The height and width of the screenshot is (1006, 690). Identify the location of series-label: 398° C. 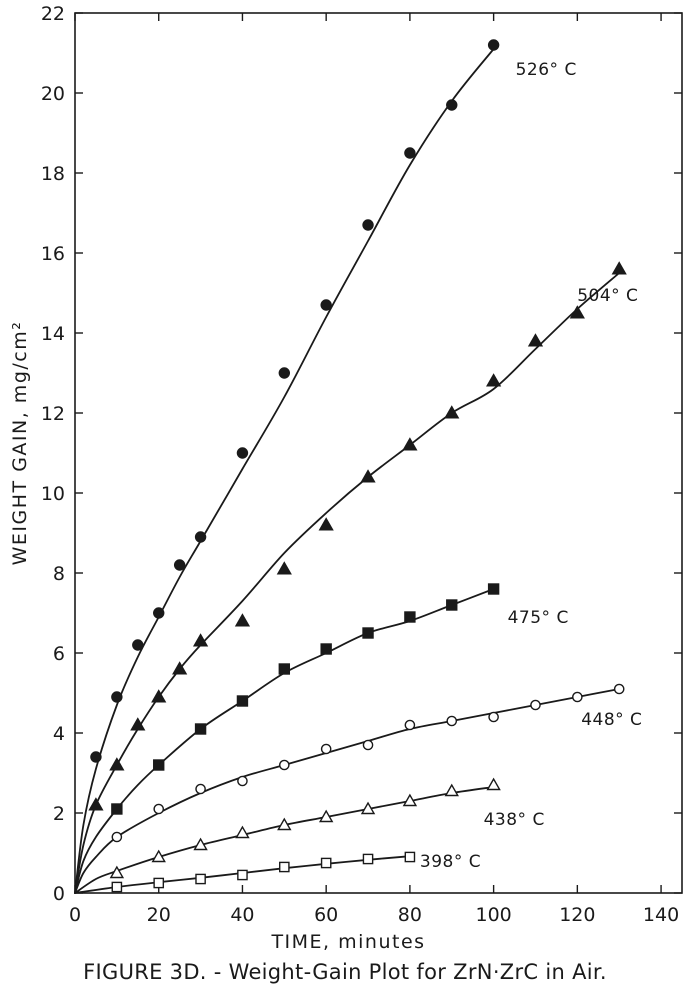
(450, 862).